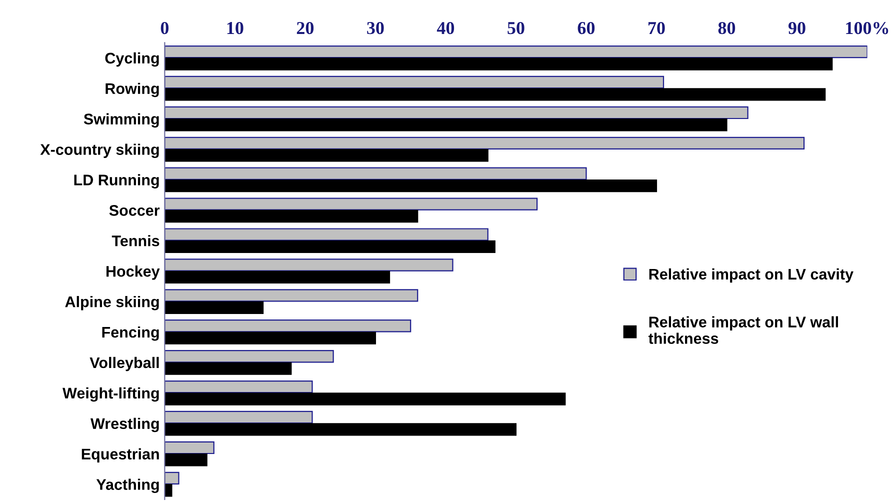 Image resolution: width=895 pixels, height=502 pixels. I want to click on x-tick-label: 30, so click(375, 28).